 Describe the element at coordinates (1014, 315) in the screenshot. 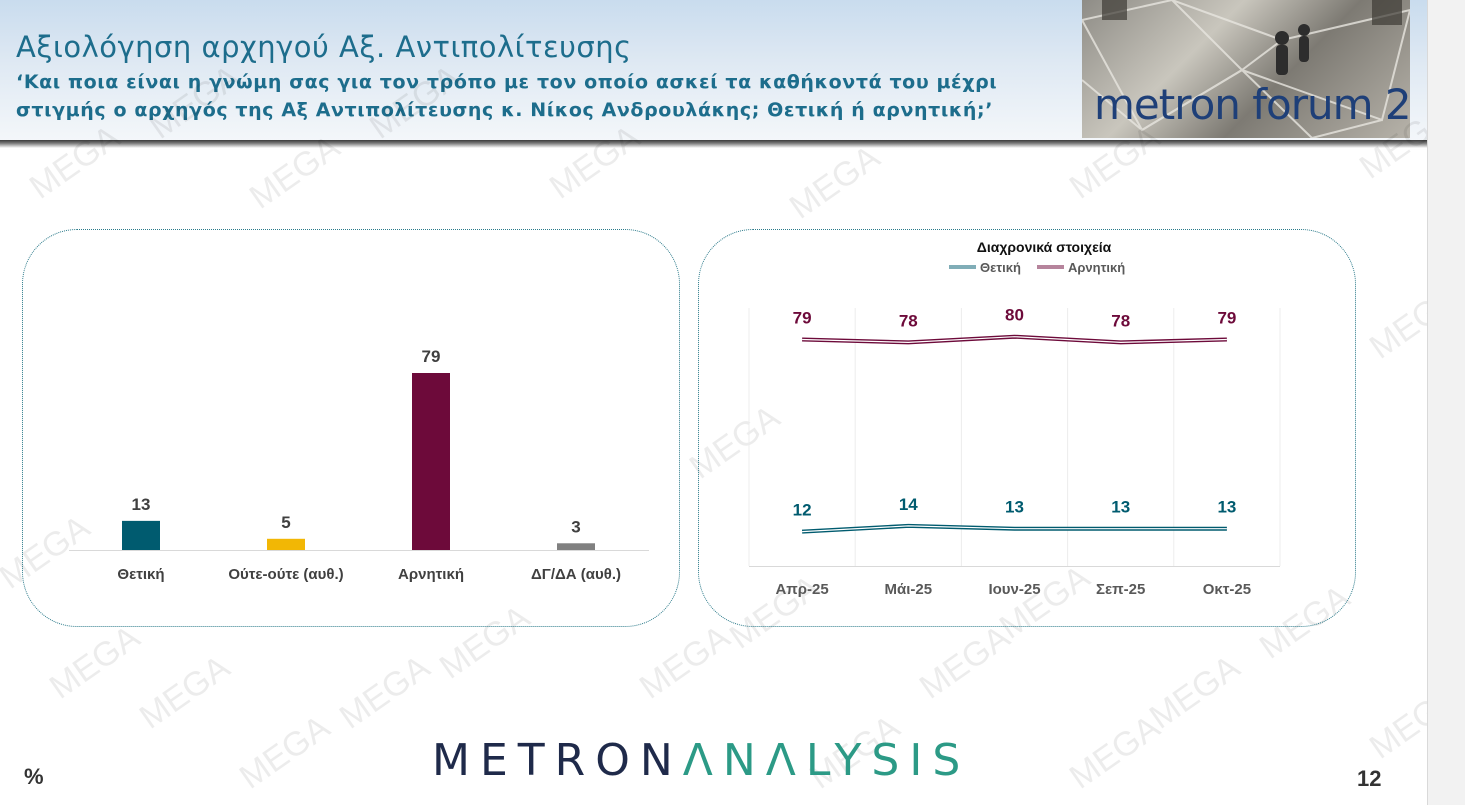

I see `line-value-label: 80` at that location.